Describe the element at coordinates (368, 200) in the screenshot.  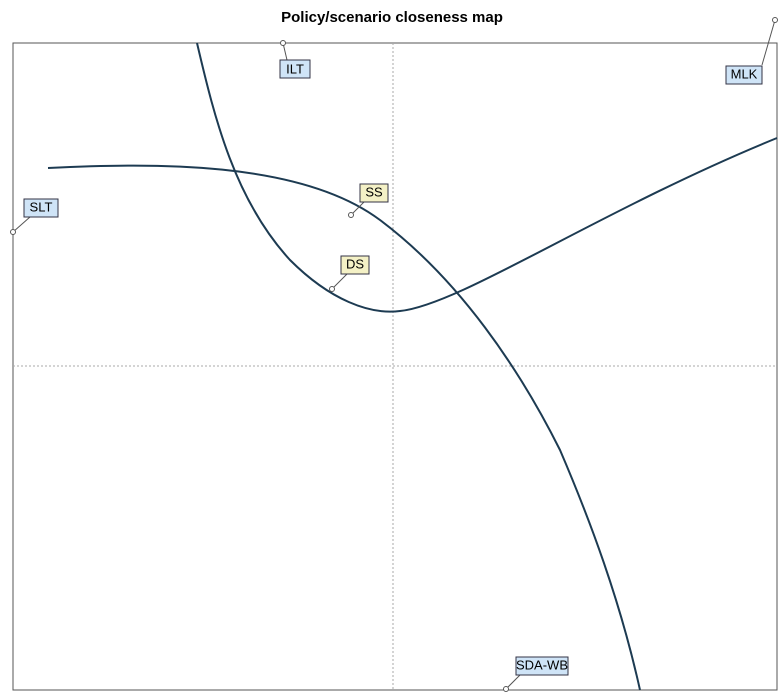
I see `node: SS` at that location.